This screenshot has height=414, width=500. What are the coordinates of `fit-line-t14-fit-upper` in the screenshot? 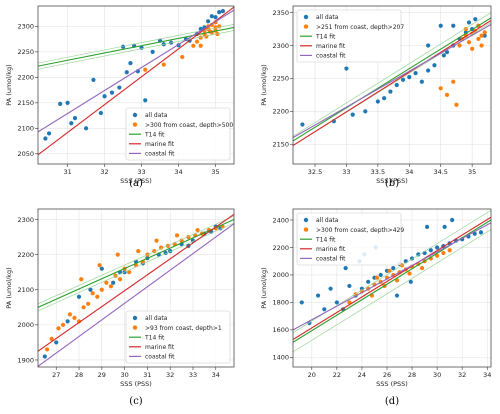 It's located at (136, 260).